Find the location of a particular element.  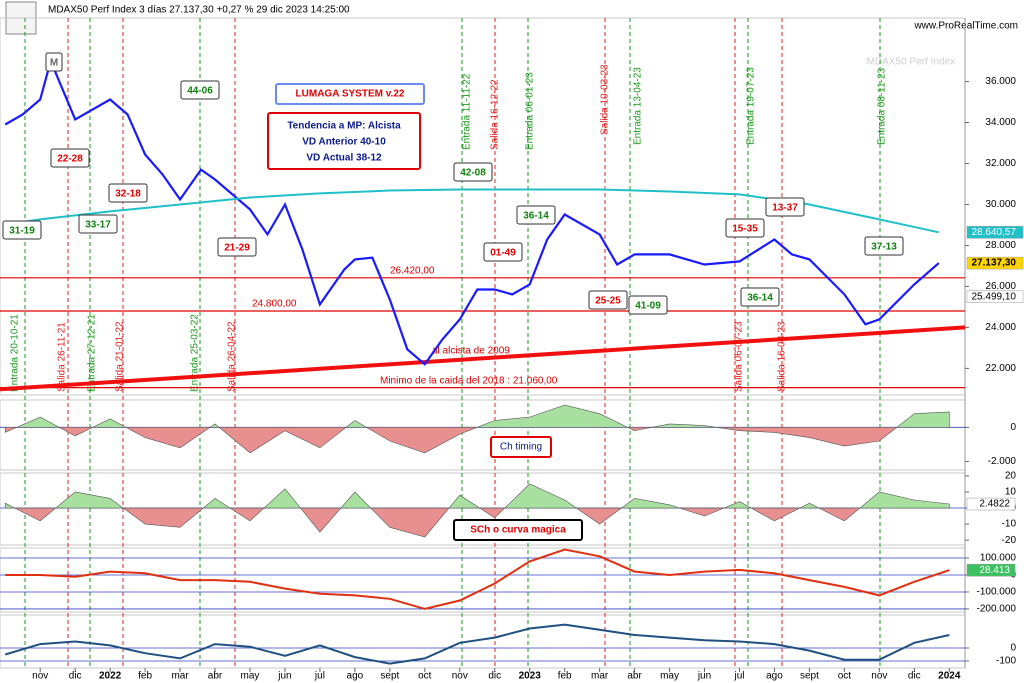

system-box is located at coordinates (350, 94).